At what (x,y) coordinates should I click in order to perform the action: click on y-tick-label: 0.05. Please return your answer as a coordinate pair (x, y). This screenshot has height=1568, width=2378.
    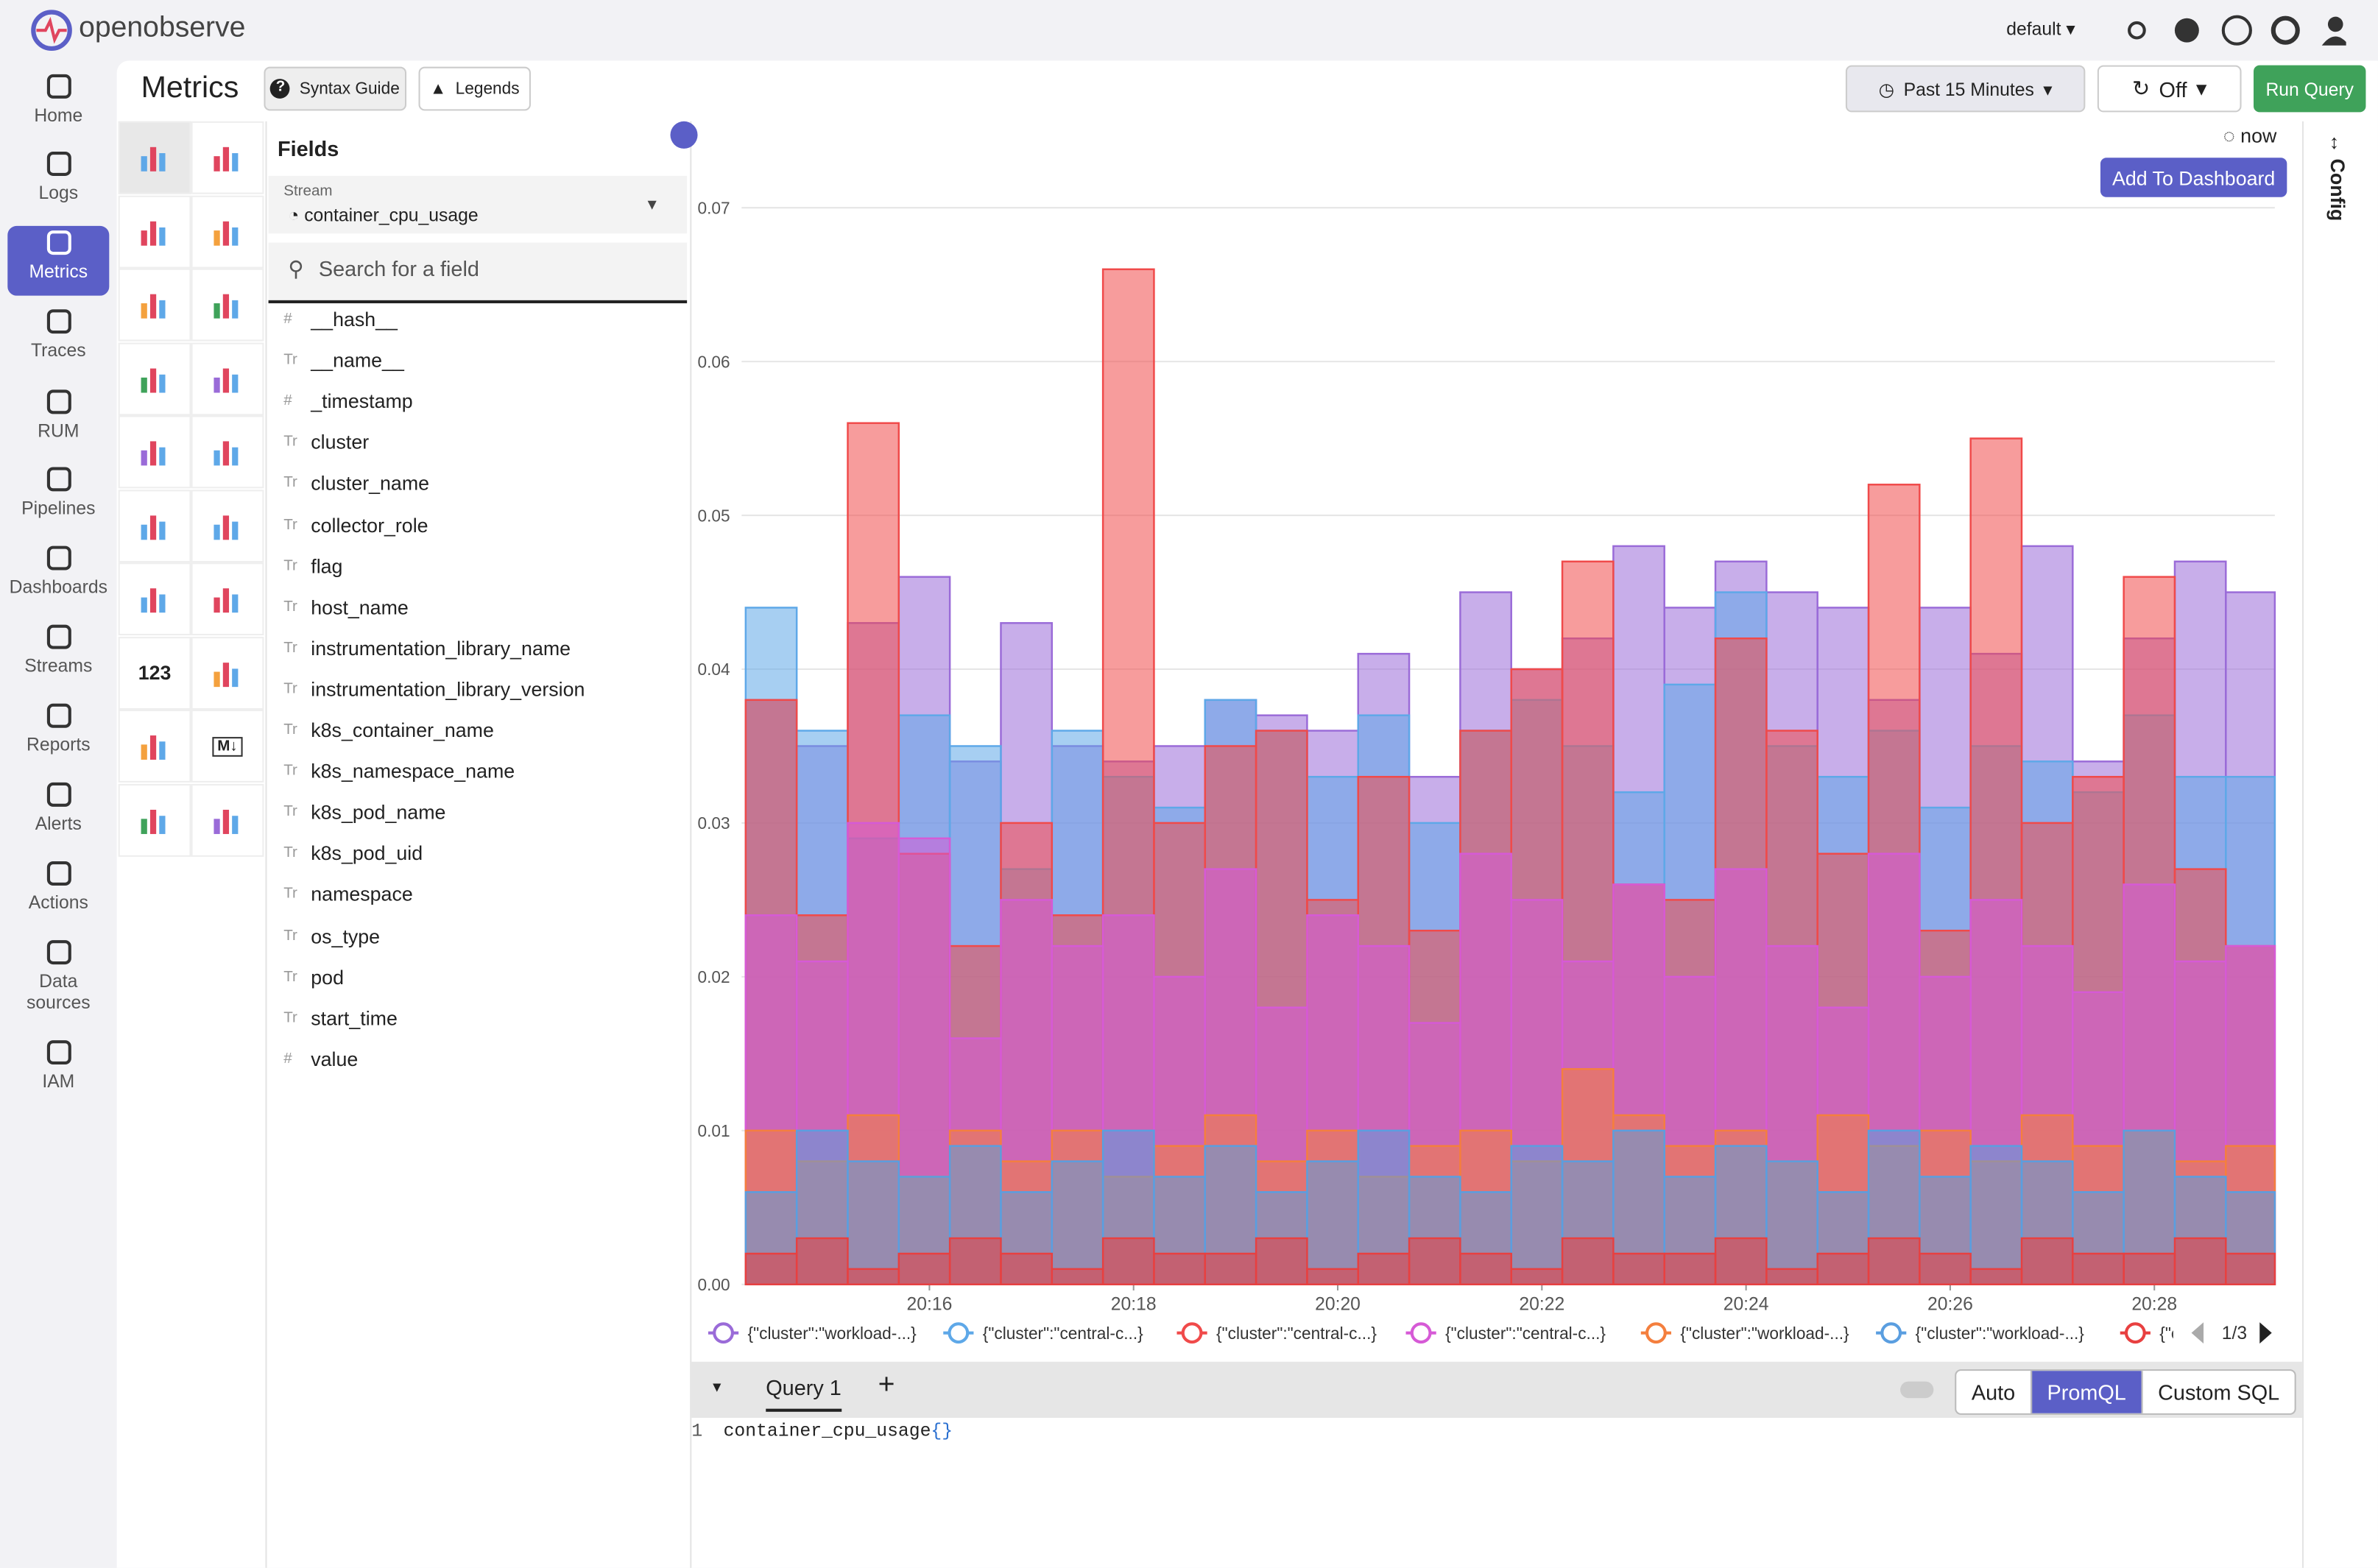
    Looking at the image, I should click on (714, 516).